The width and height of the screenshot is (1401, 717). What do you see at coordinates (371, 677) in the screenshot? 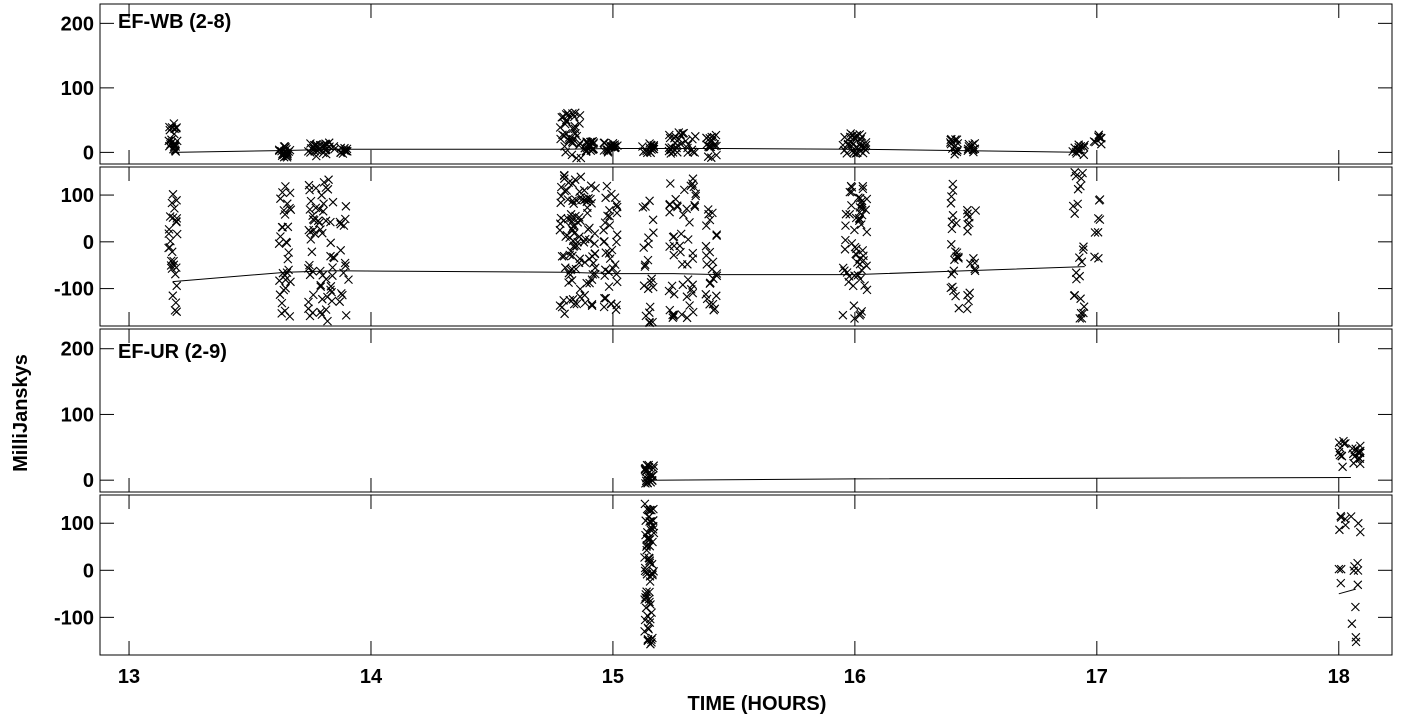
I see `x-tick-label: 14` at bounding box center [371, 677].